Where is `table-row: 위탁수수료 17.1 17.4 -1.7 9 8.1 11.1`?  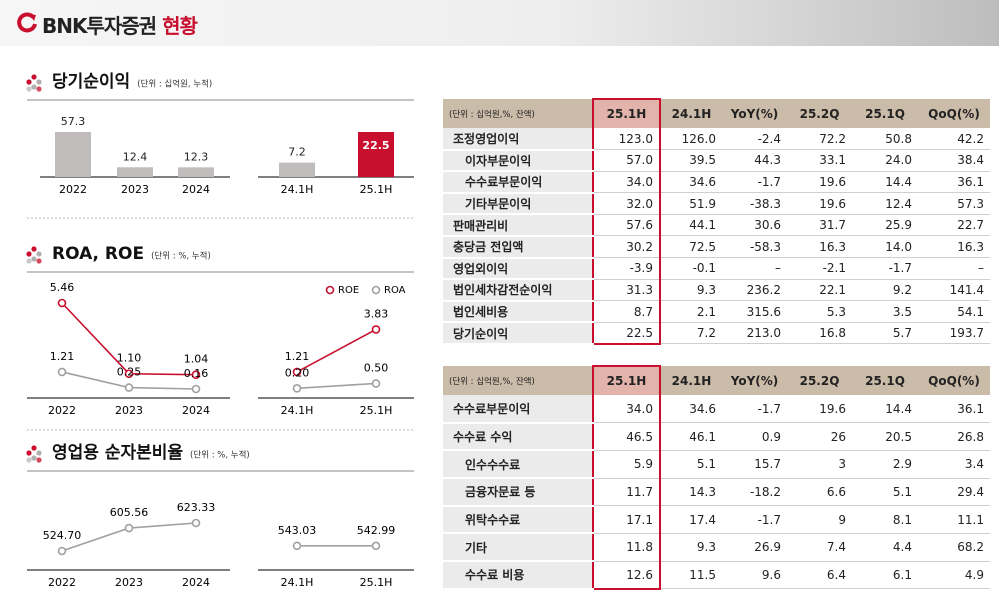
table-row: 위탁수수료 17.1 17.4 -1.7 9 8.1 11.1 is located at coordinates (716, 520).